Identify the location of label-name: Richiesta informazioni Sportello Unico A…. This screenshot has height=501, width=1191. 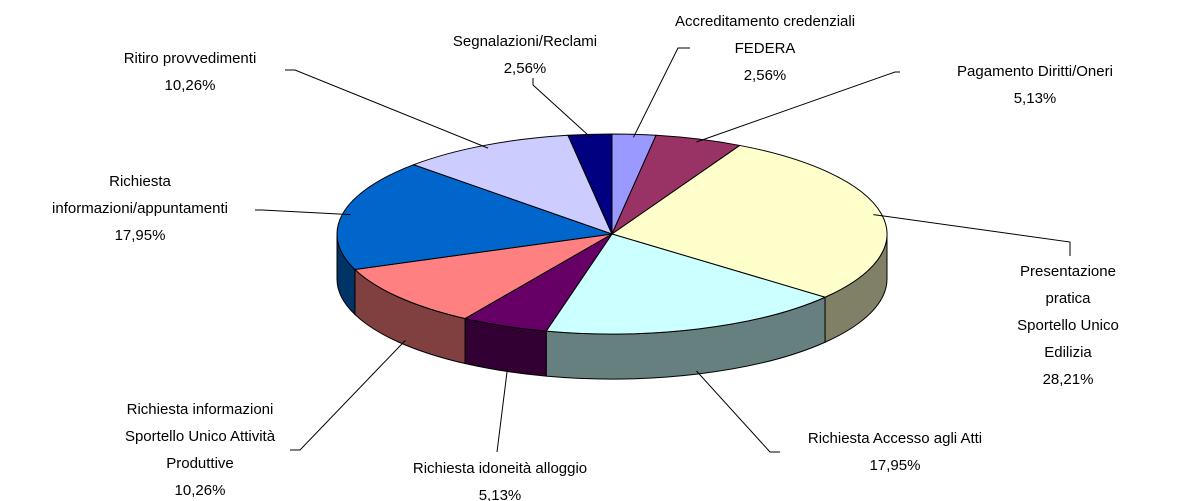
(200, 436).